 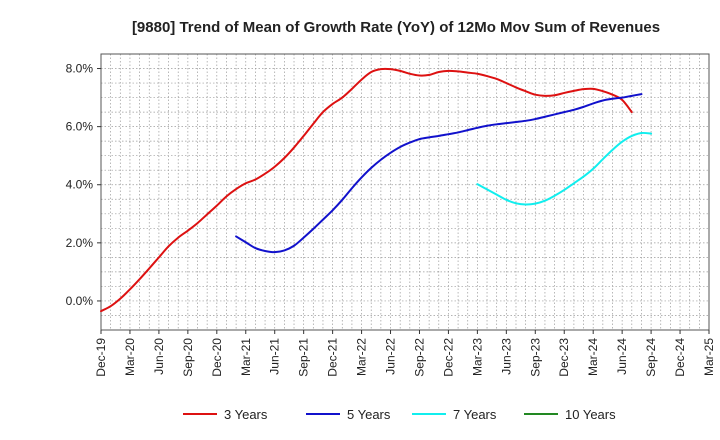 What do you see at coordinates (391, 356) in the screenshot?
I see `x-tick-label: Jun-22` at bounding box center [391, 356].